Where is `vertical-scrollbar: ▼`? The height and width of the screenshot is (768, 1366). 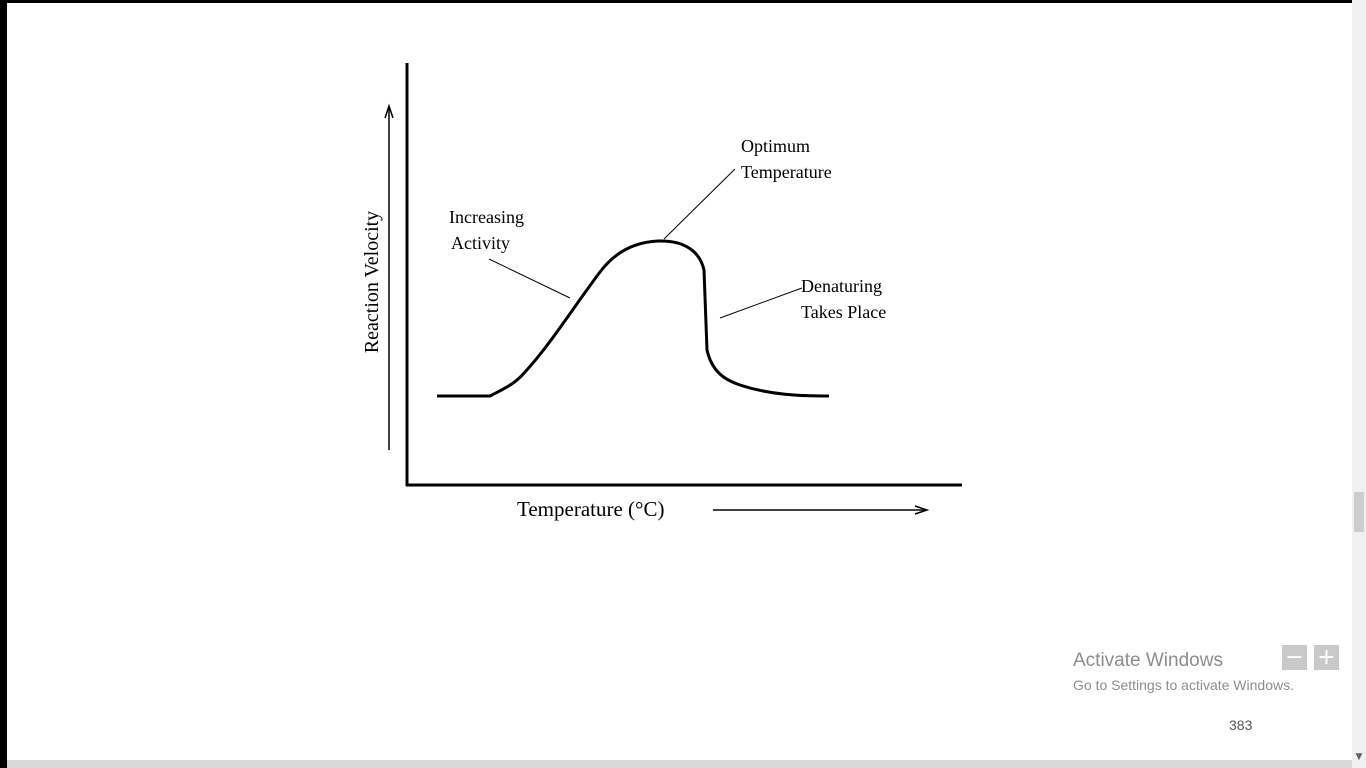
vertical-scrollbar: ▼ is located at coordinates (1359, 384).